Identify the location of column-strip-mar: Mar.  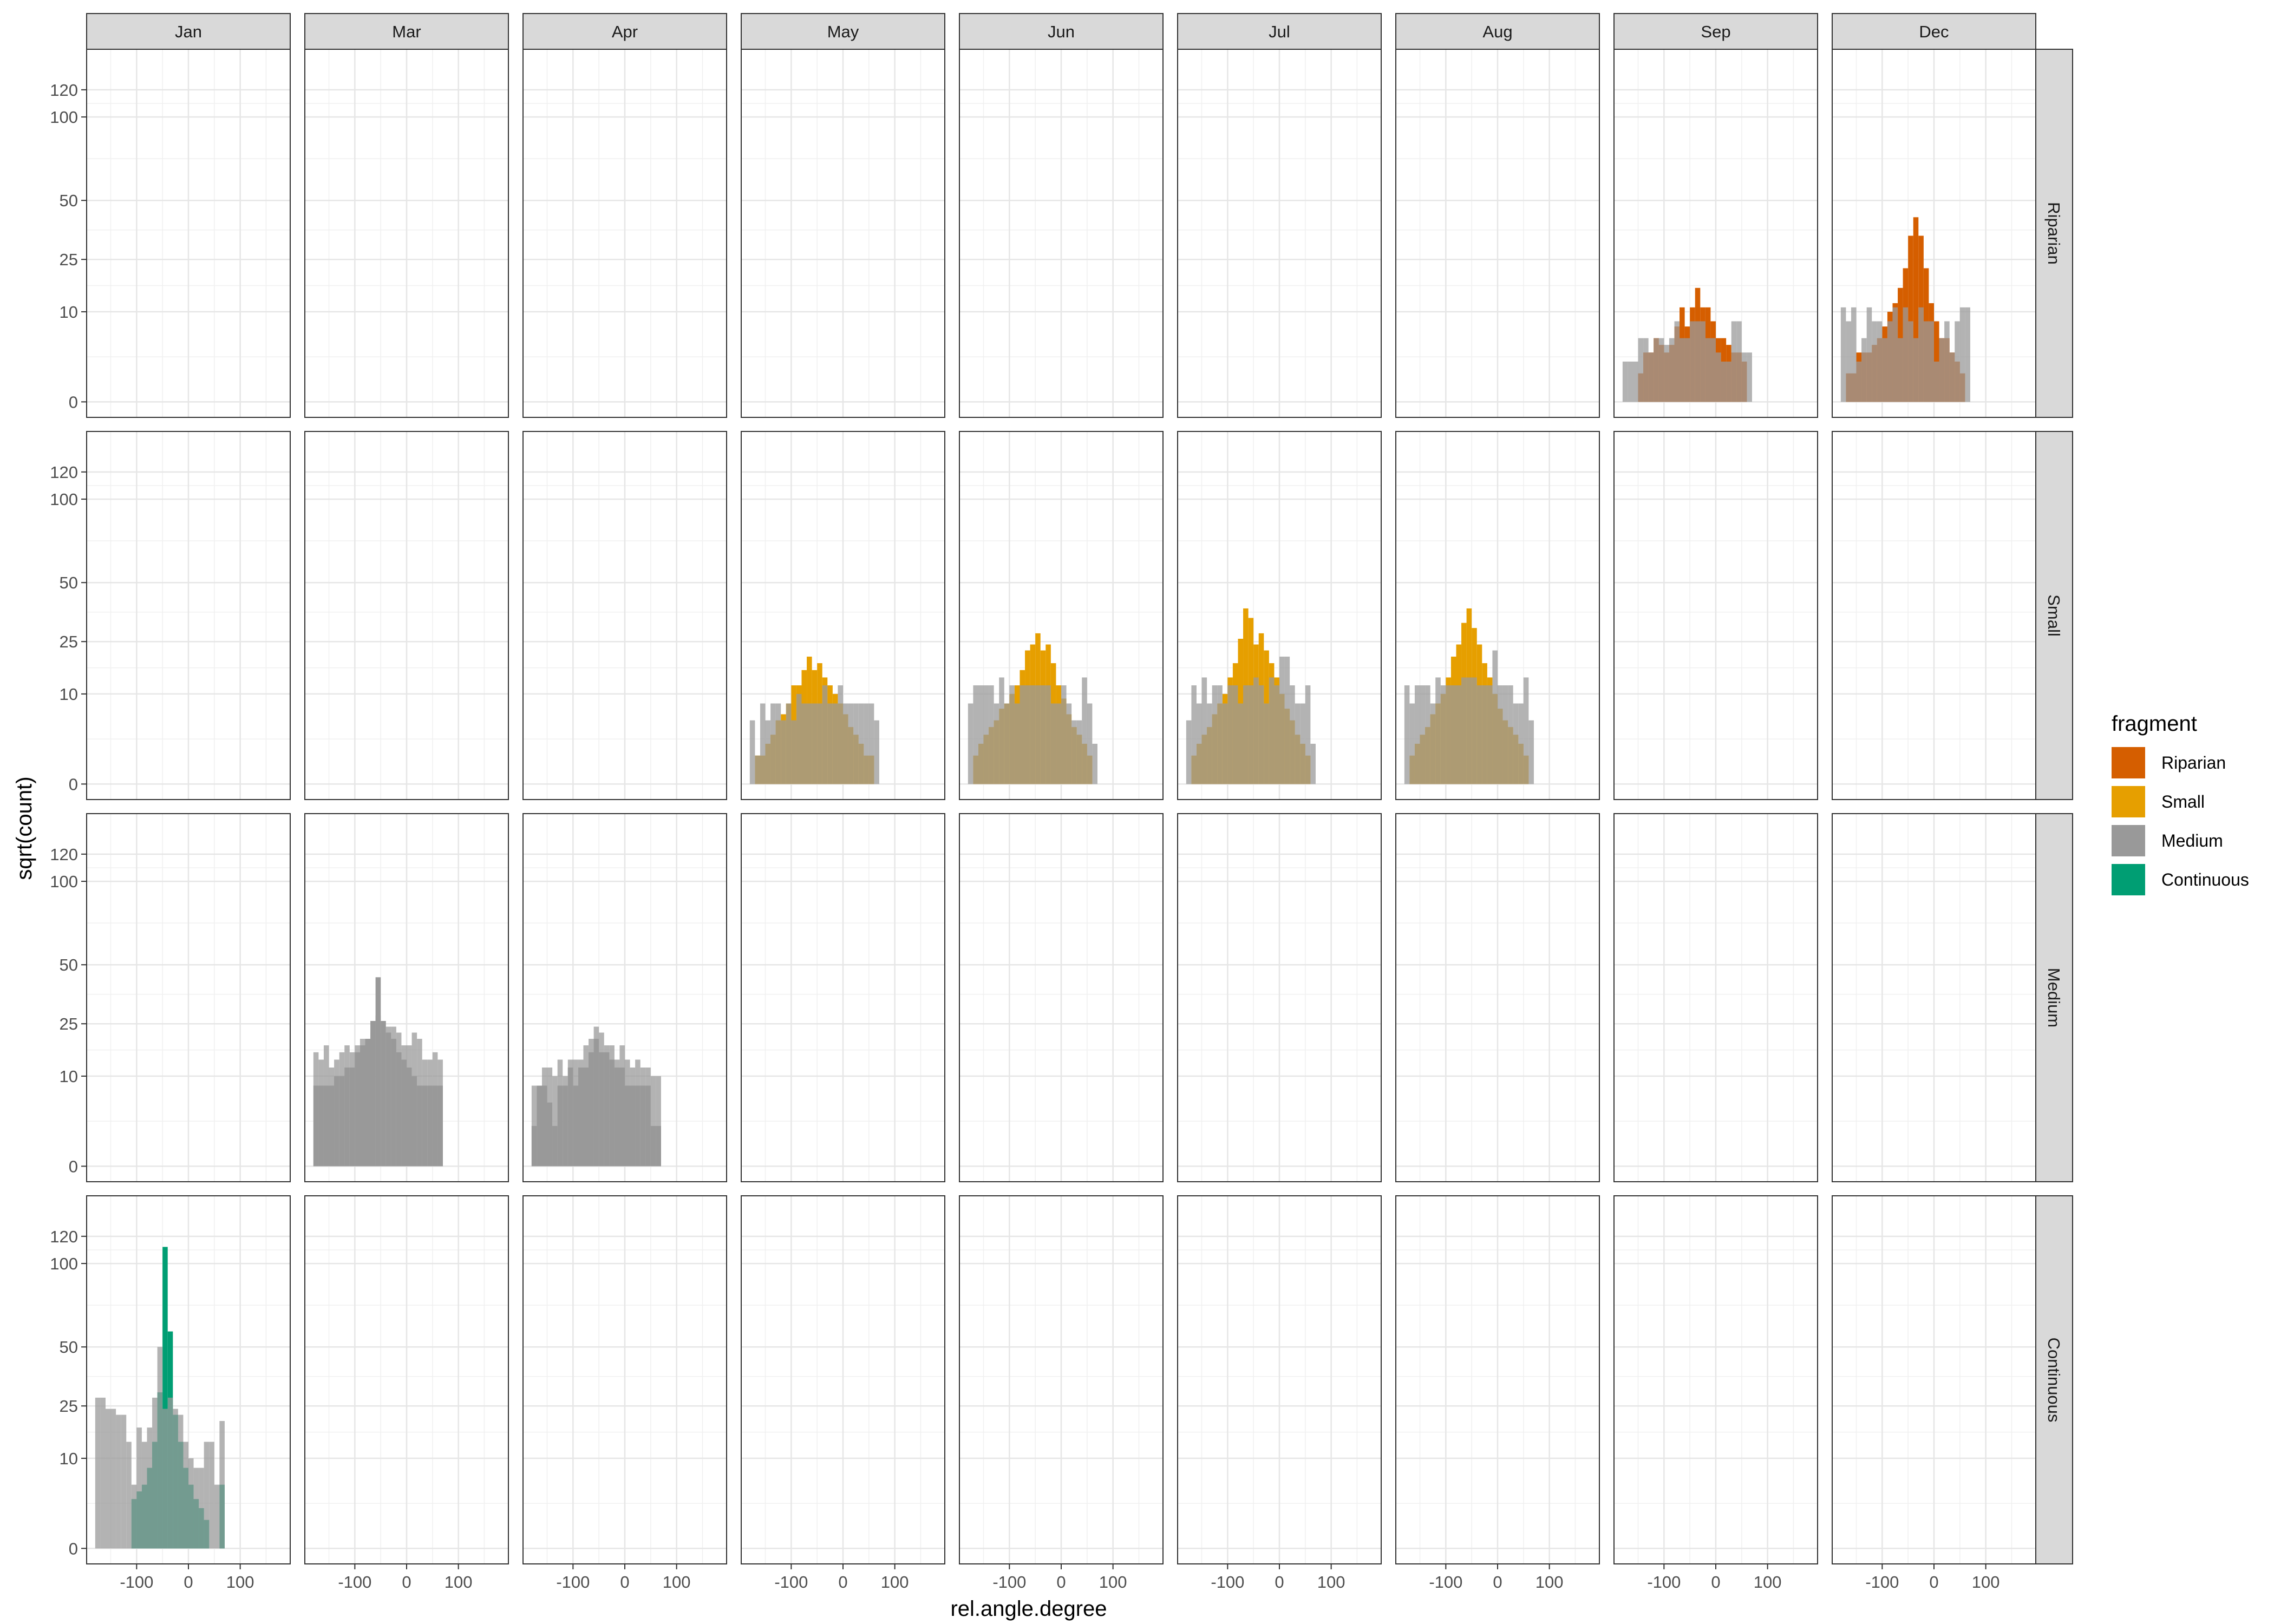
(407, 31).